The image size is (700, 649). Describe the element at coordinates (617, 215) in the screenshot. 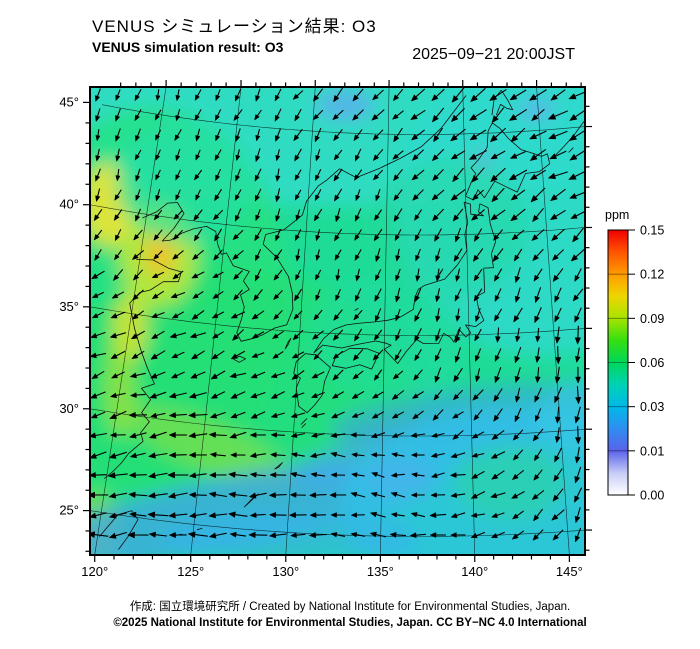

I see `colorbar-units-label: ppm` at that location.